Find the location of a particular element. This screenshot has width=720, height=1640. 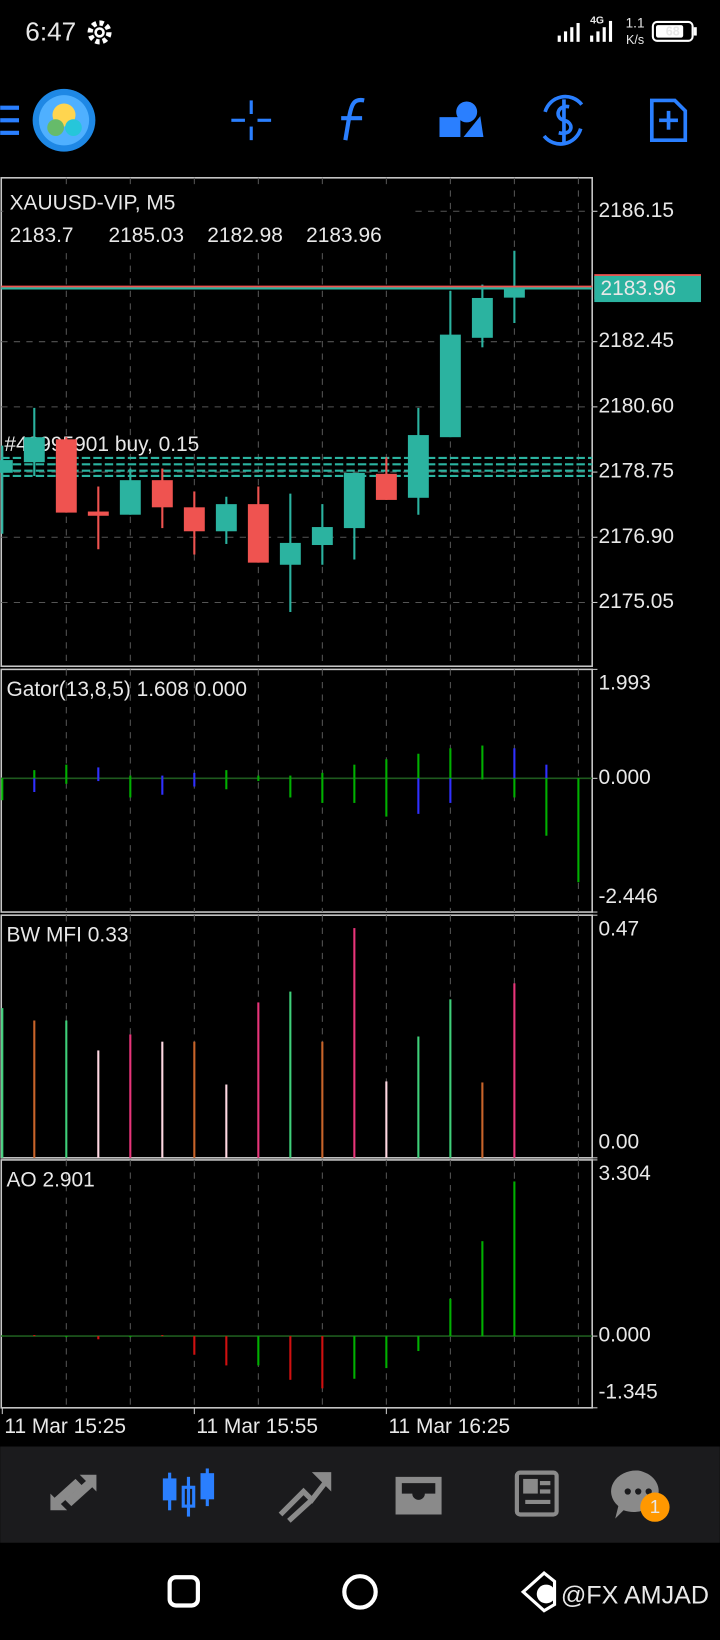

signal-icons is located at coordinates (585, 31).